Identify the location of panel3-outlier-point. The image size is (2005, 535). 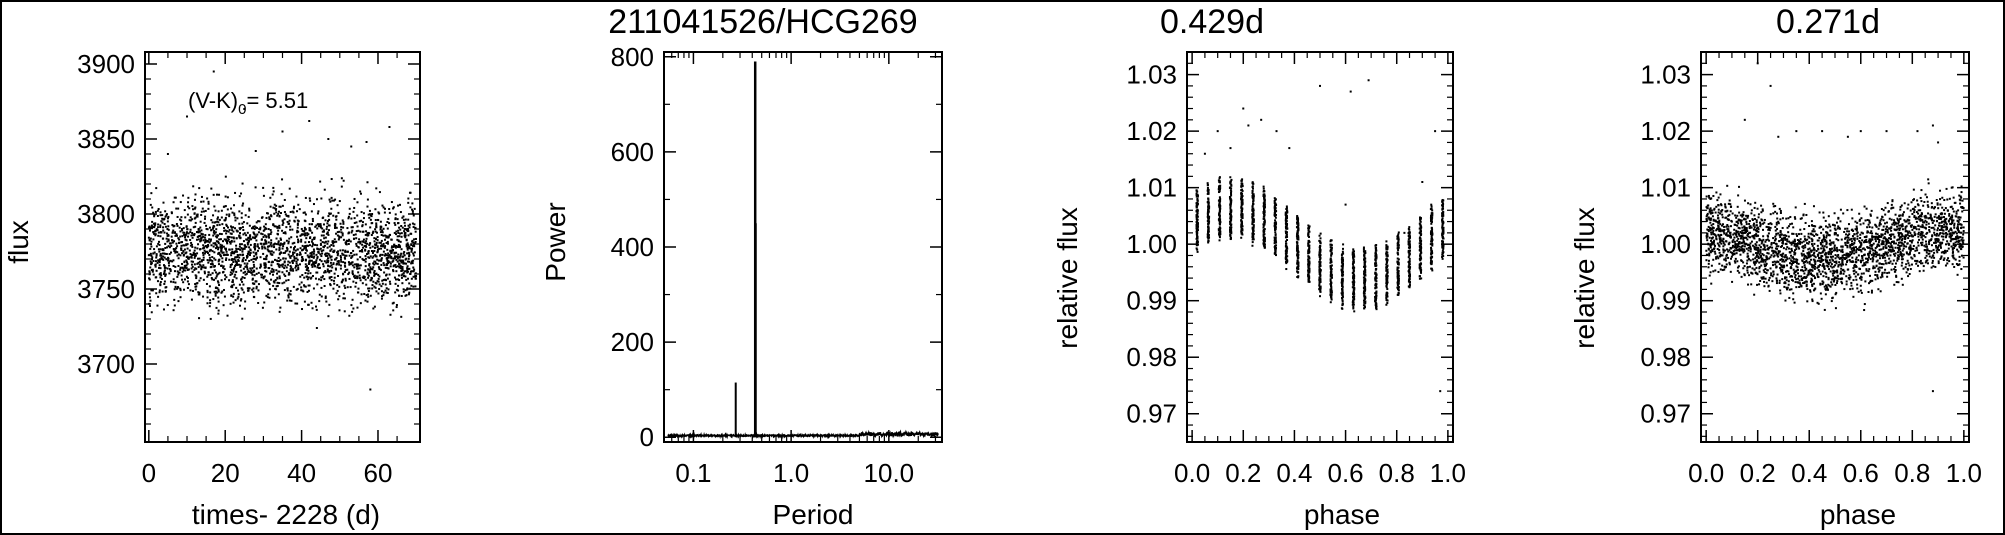
(1217, 131).